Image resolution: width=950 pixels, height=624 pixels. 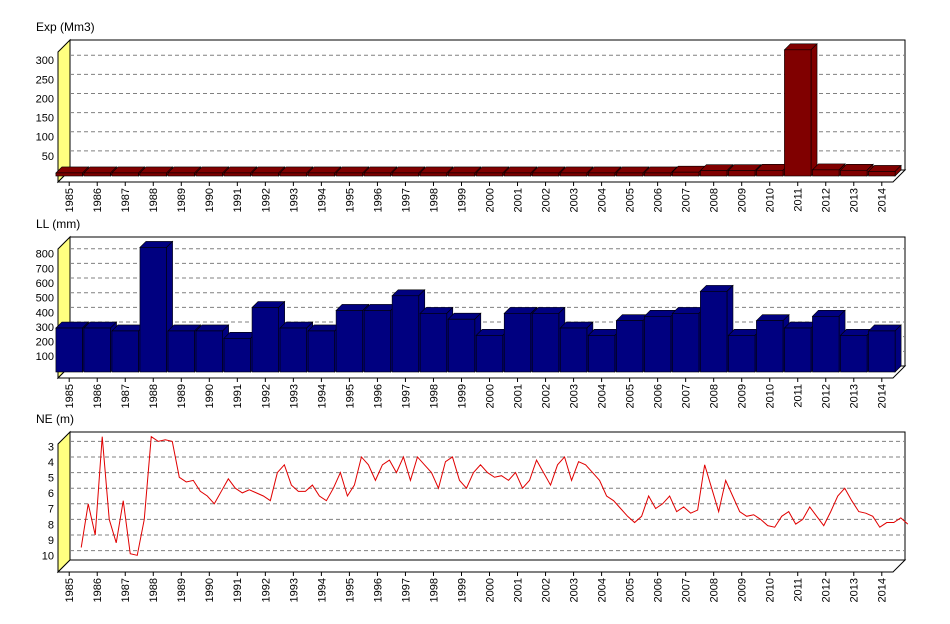 I want to click on x-tick-label: 2000, so click(x=490, y=396).